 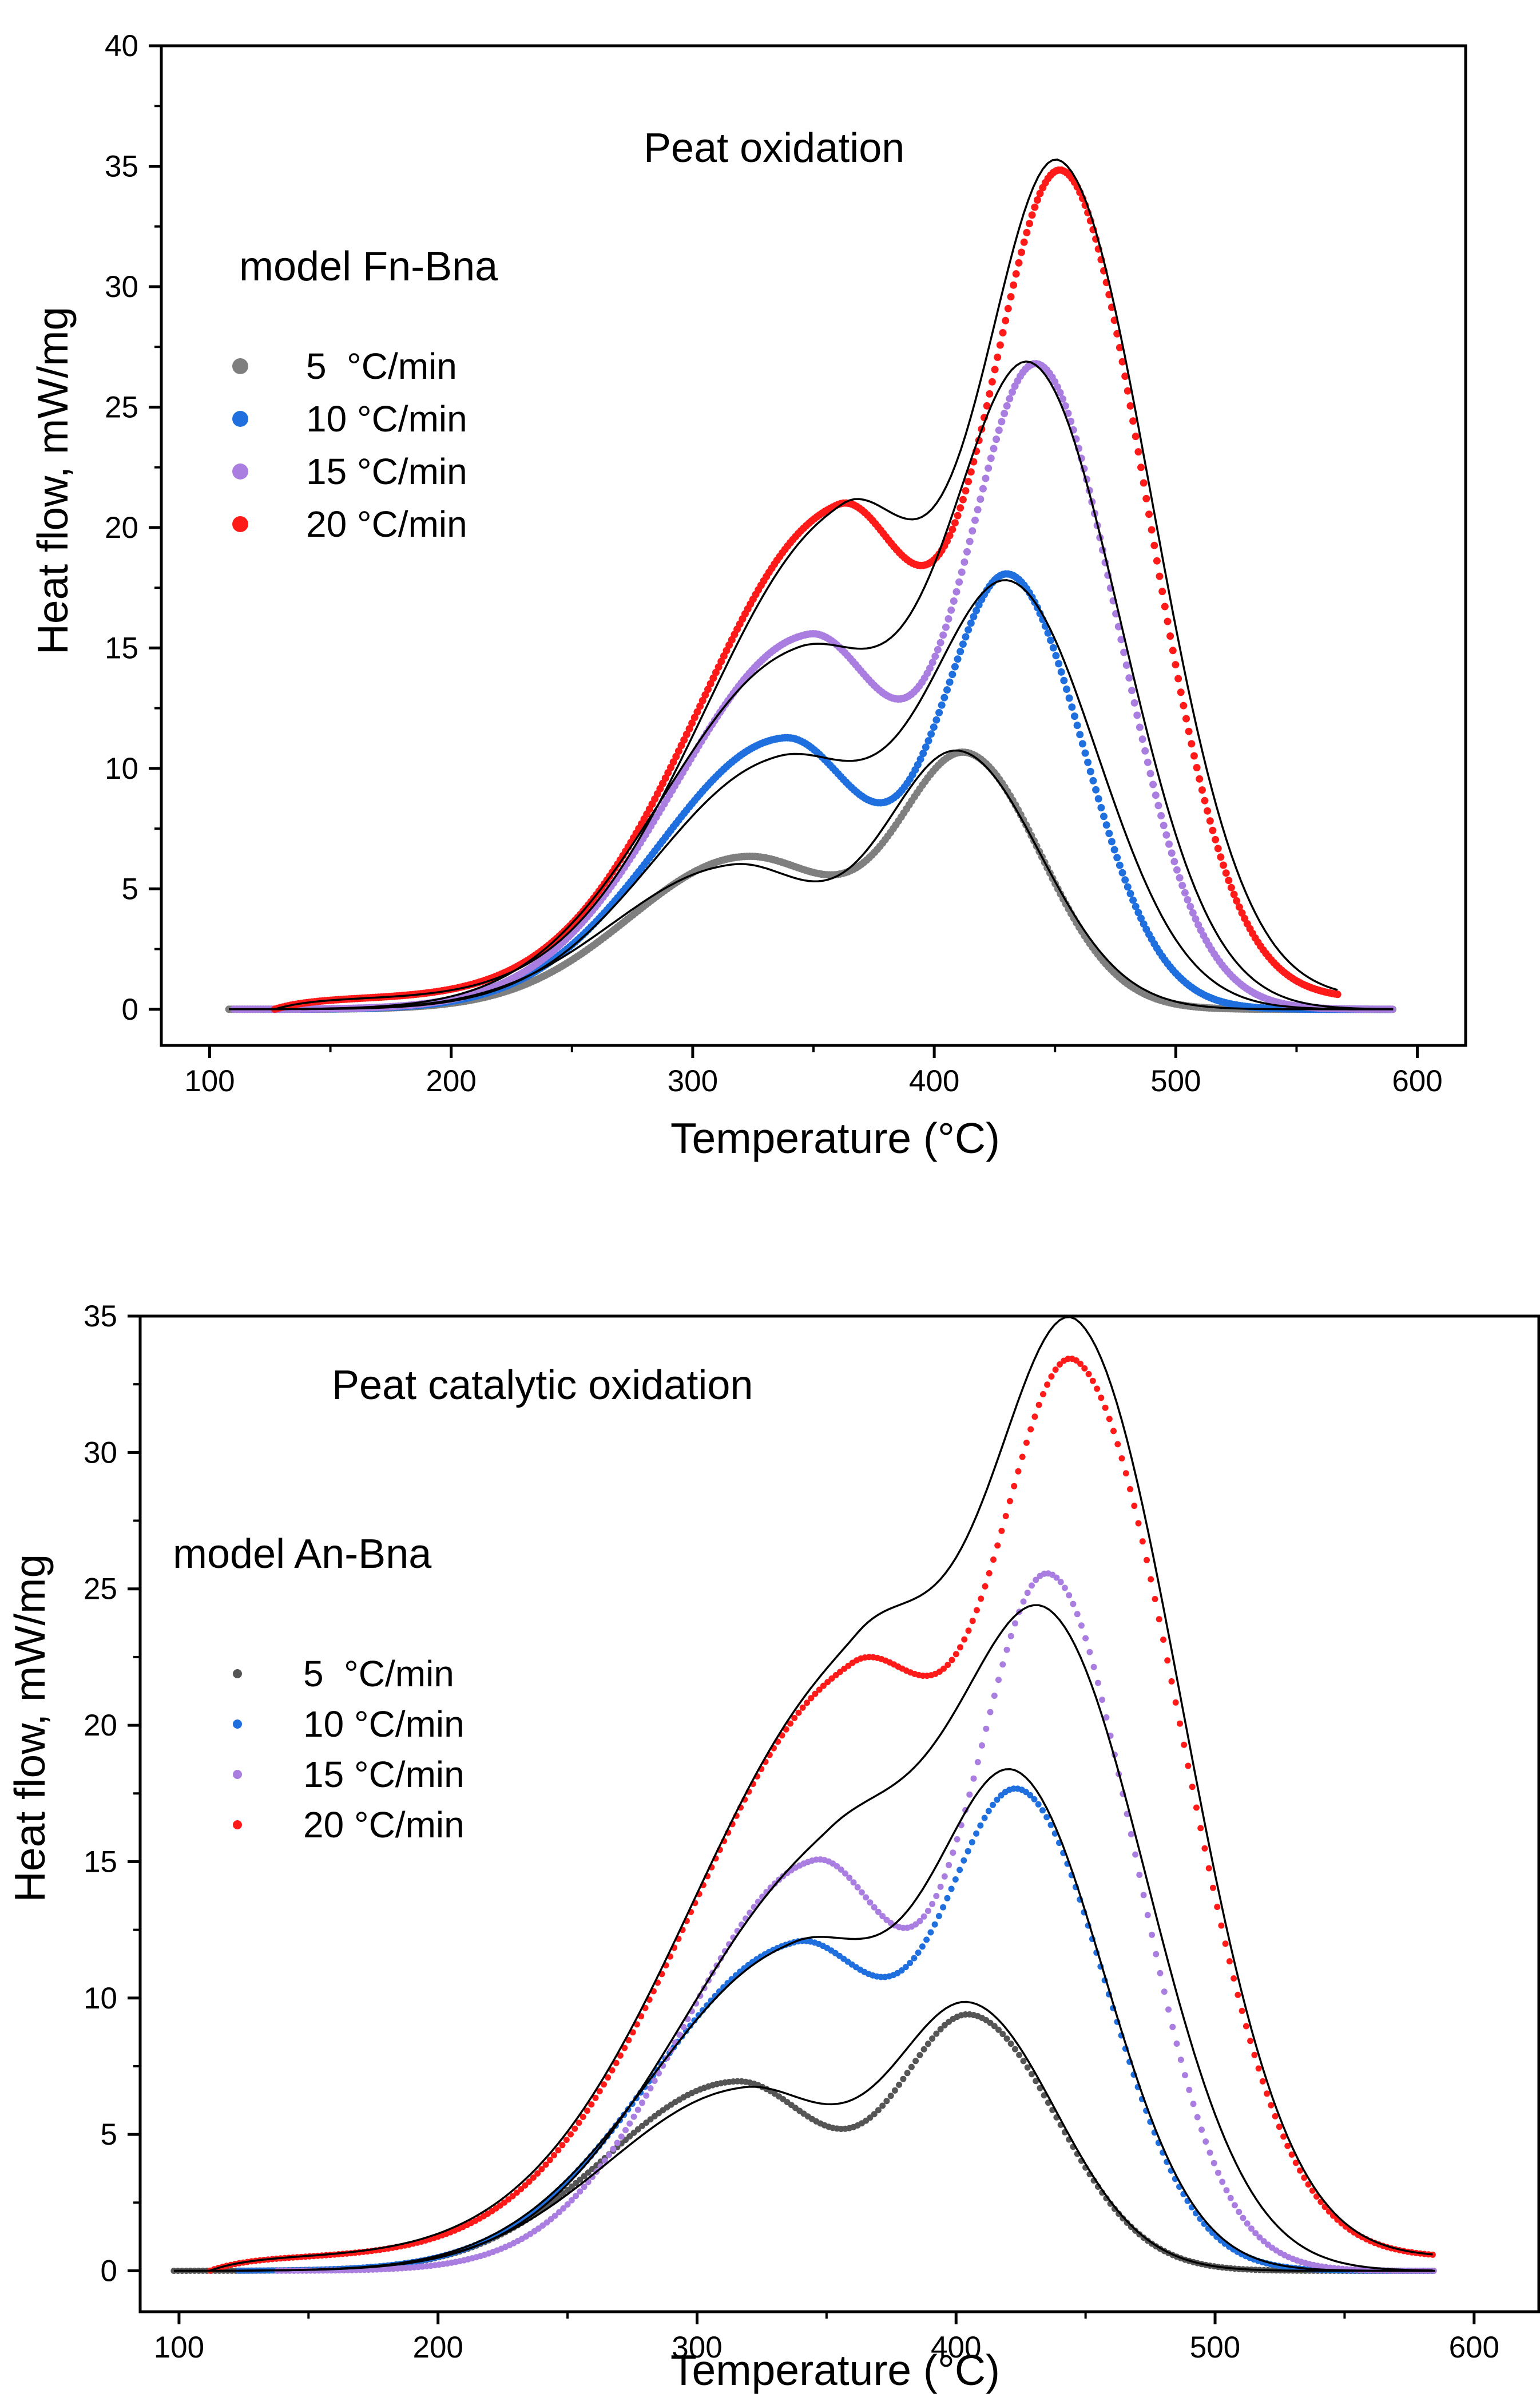 I want to click on legend-label: 10 °C/min, so click(x=386, y=418).